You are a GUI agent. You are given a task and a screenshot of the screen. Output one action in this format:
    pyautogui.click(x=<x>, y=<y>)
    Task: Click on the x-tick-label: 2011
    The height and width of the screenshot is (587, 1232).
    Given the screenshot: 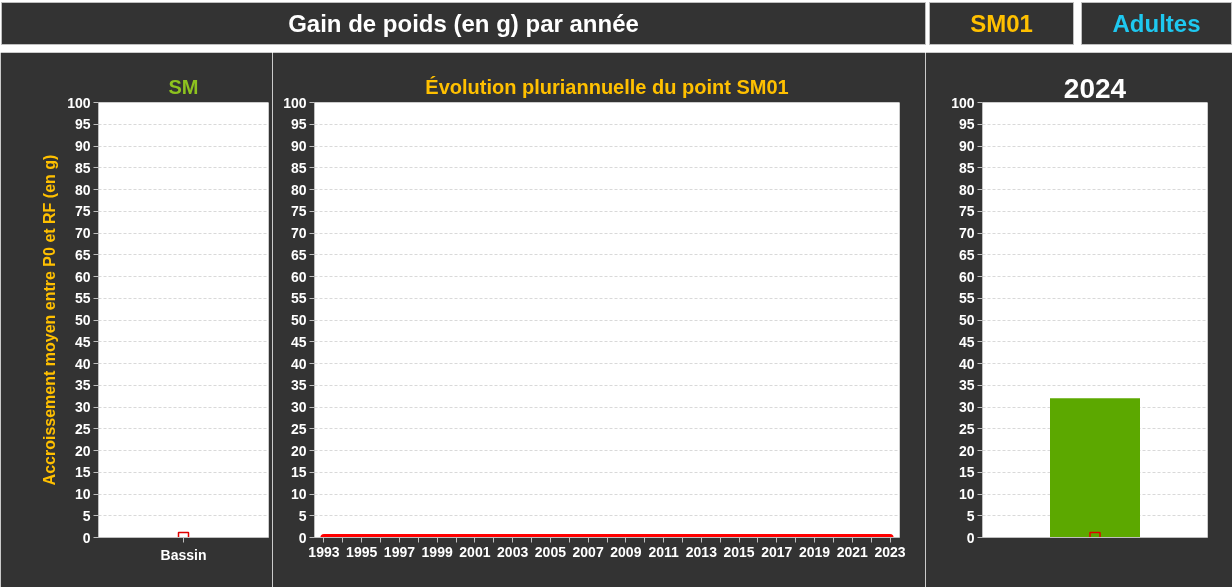 What is the action you would take?
    pyautogui.click(x=664, y=551)
    